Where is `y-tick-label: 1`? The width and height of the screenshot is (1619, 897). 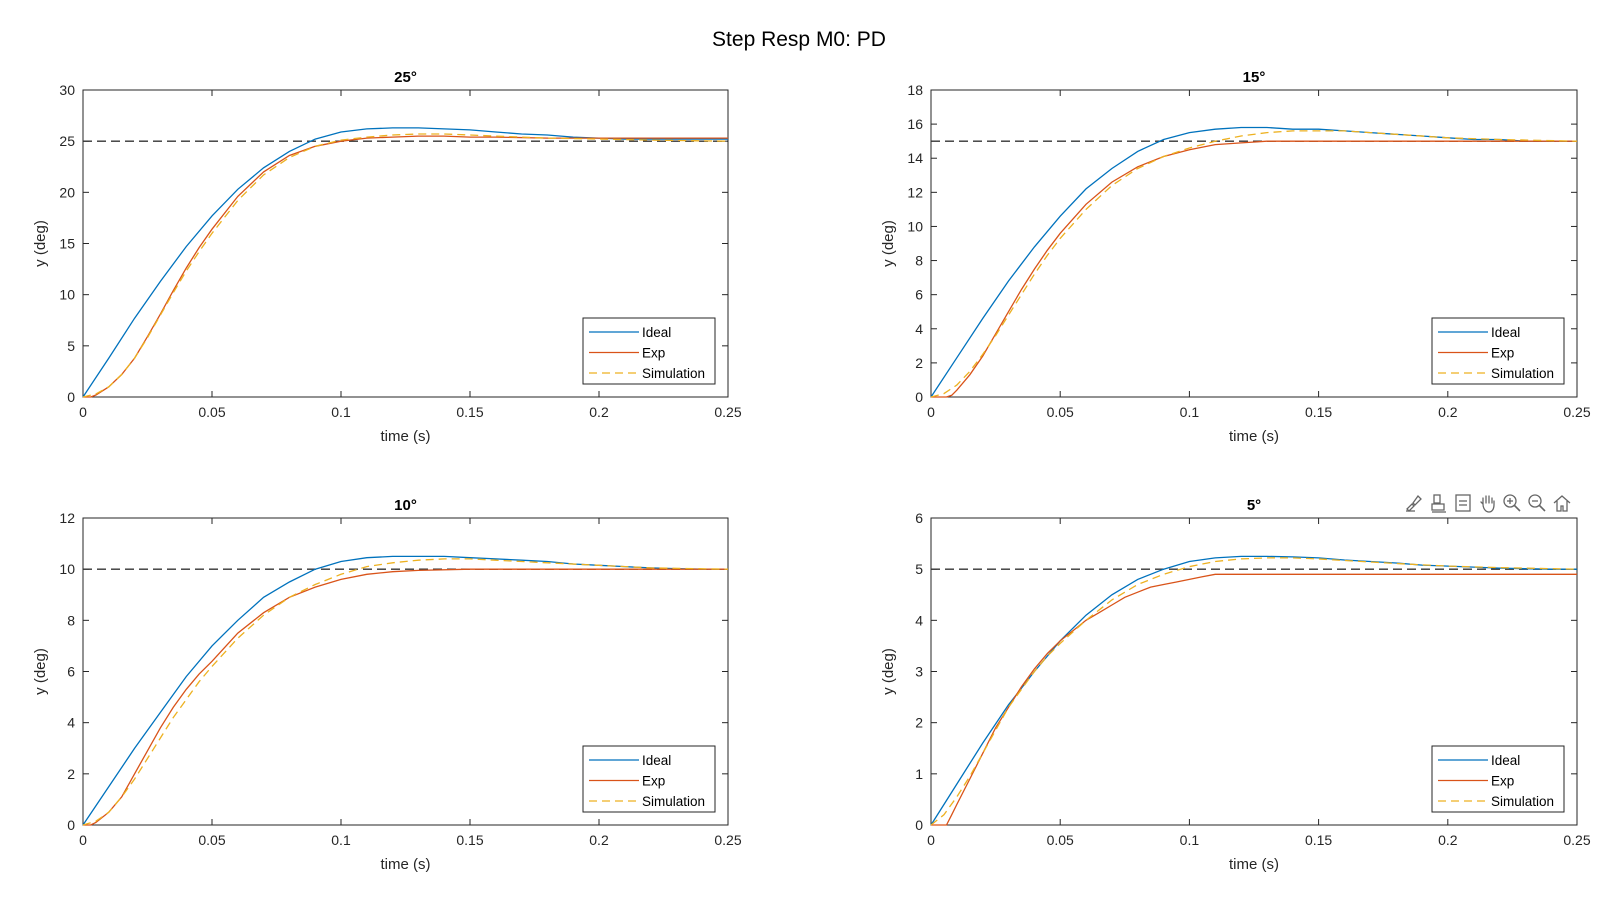
y-tick-label: 1 is located at coordinates (919, 774).